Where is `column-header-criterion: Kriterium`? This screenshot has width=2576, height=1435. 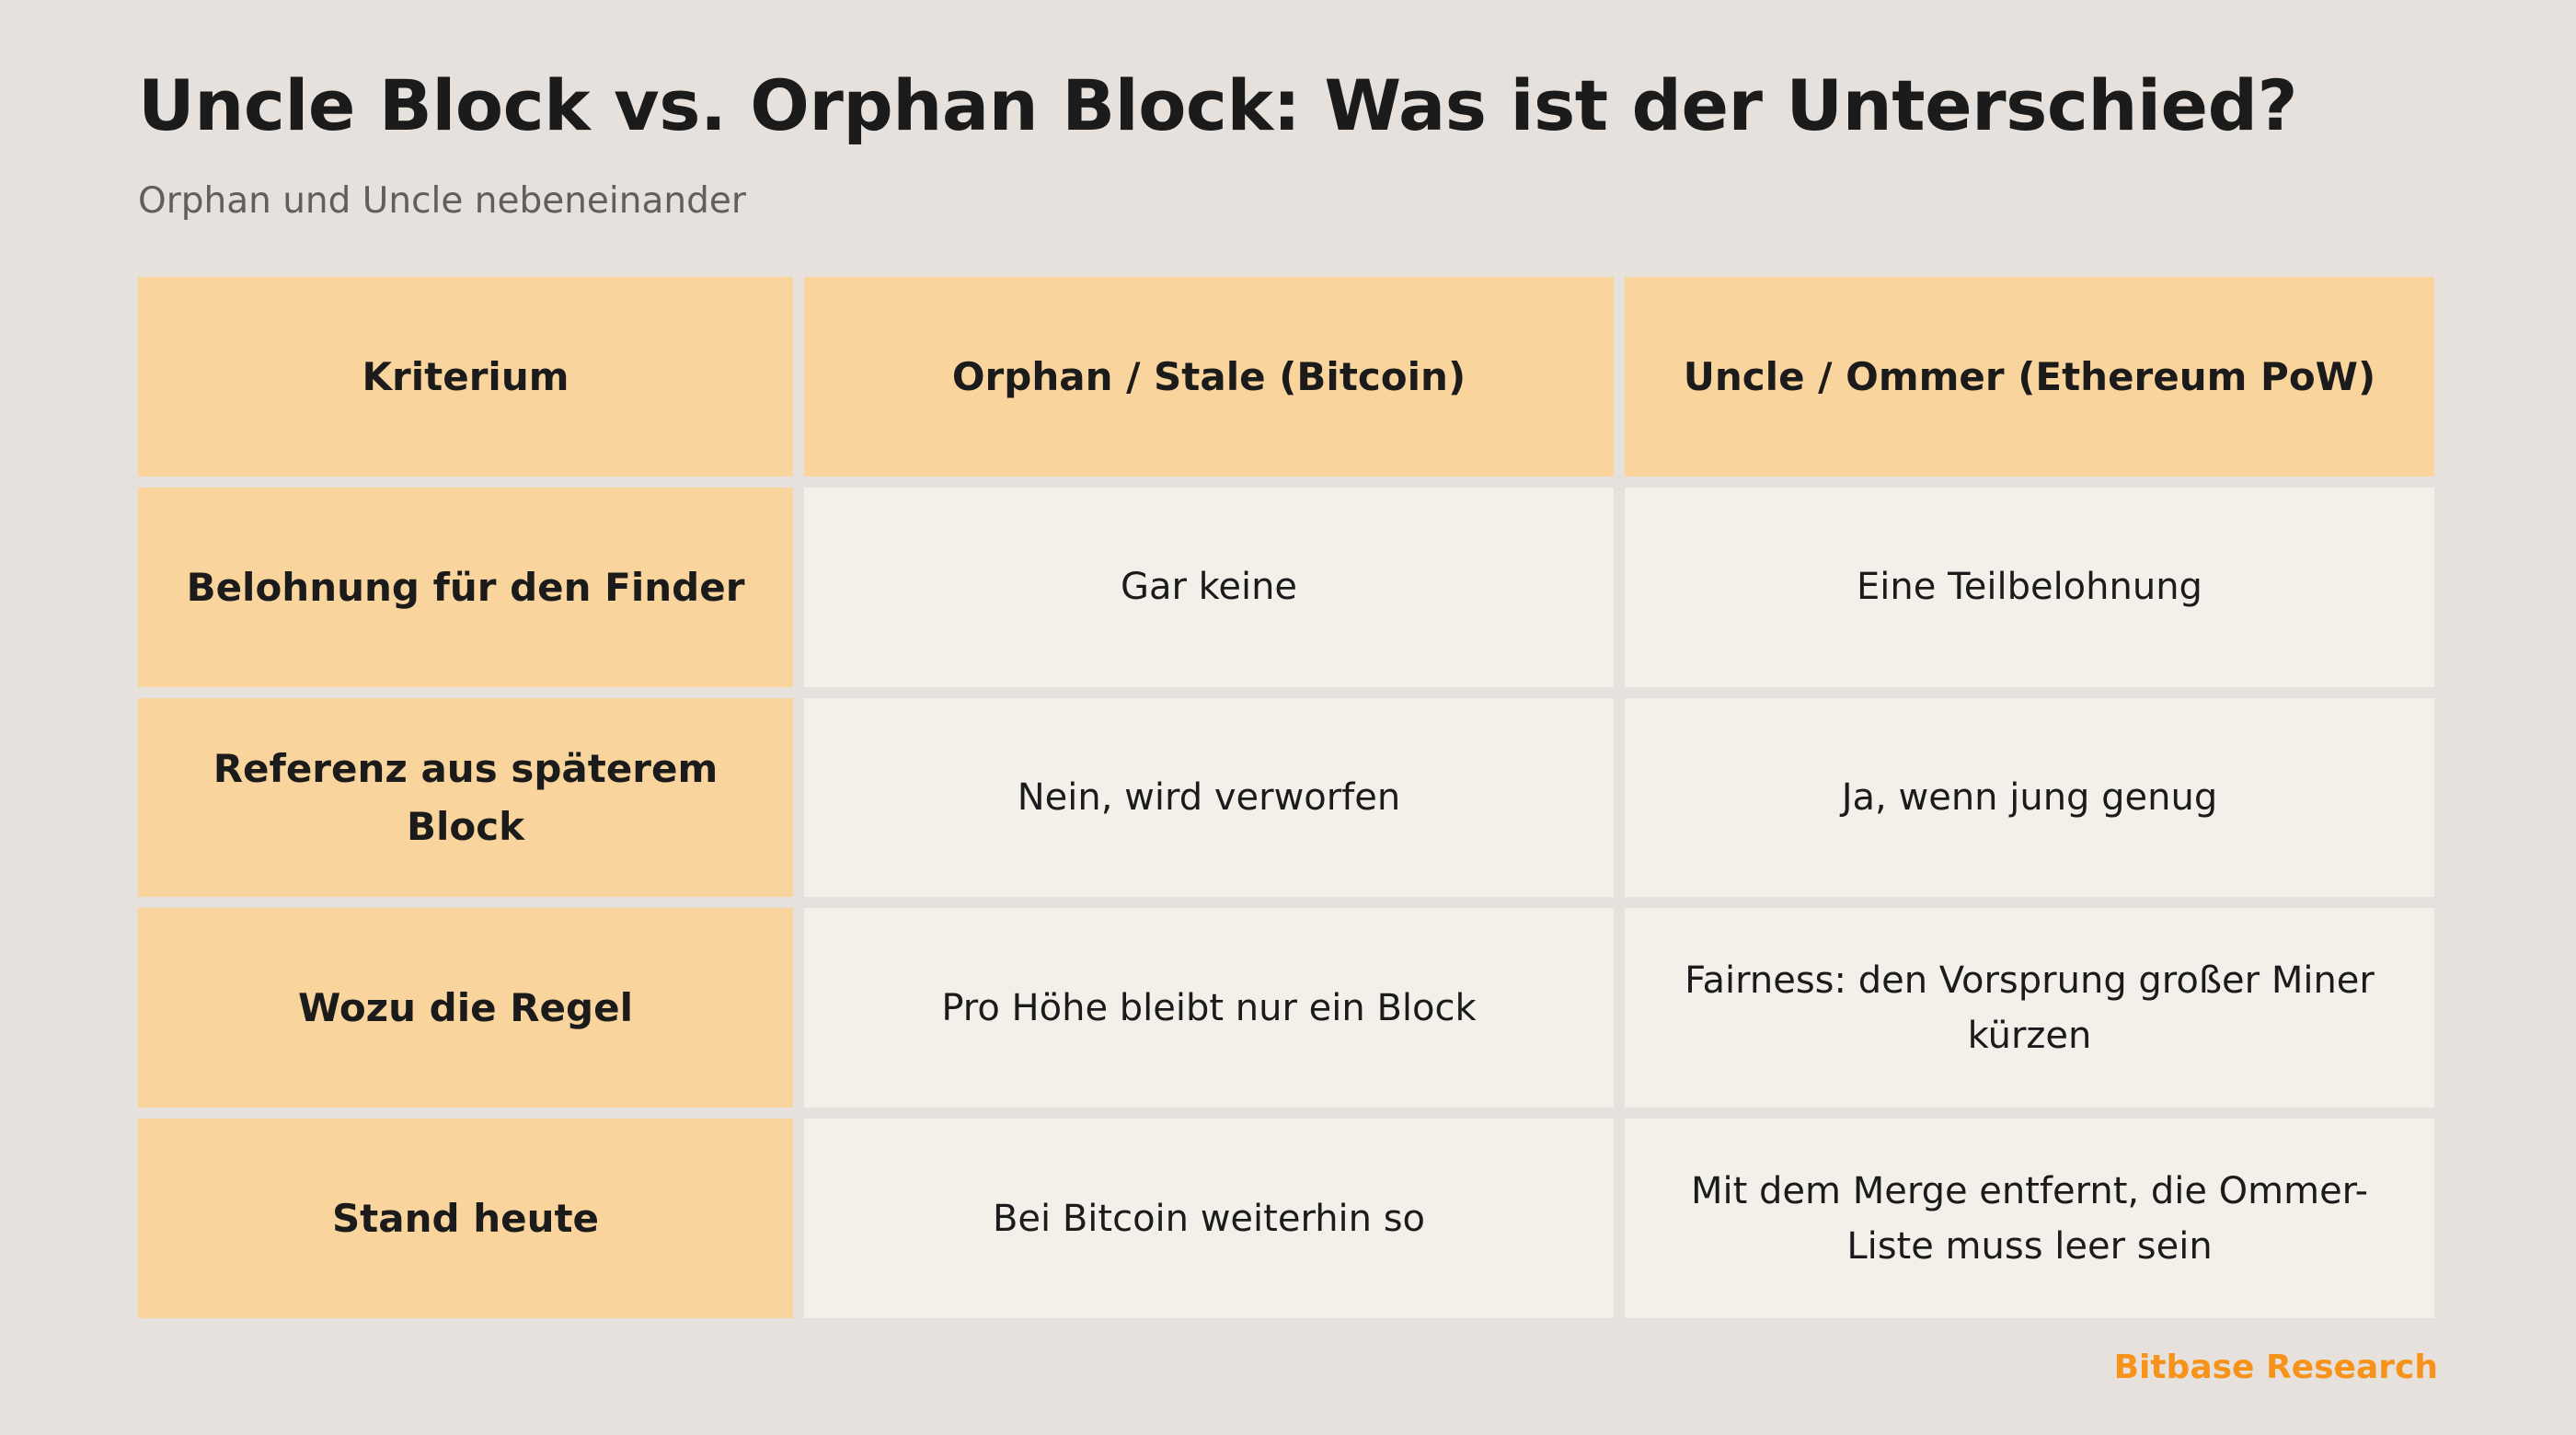 column-header-criterion: Kriterium is located at coordinates (465, 376).